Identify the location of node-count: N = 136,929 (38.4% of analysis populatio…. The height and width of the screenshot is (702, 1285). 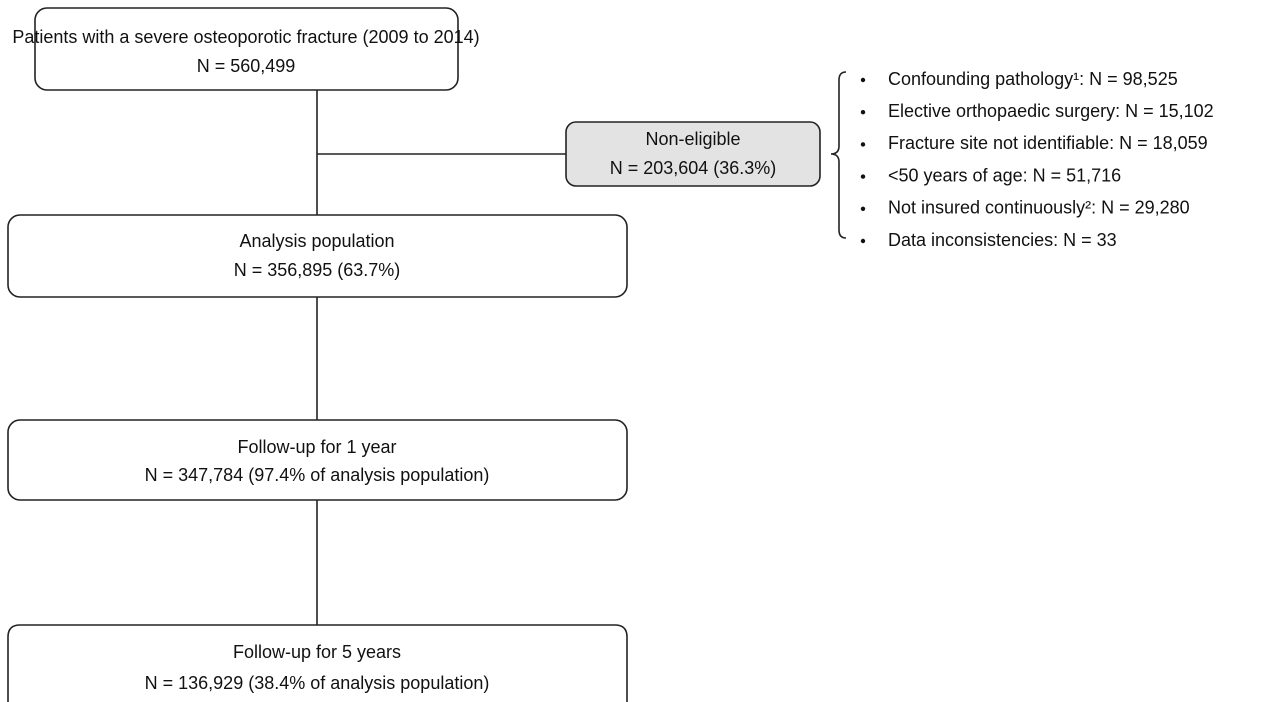
(317, 683).